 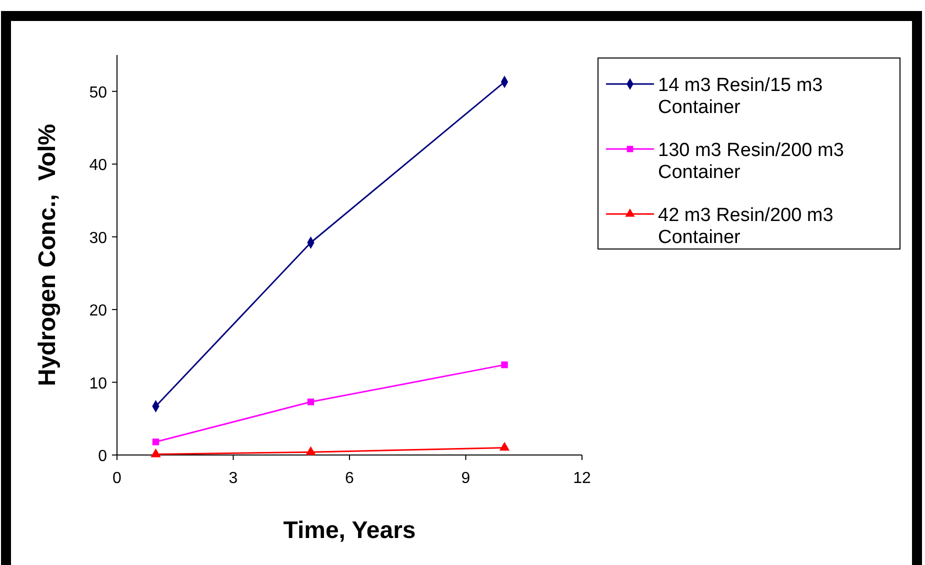 What do you see at coordinates (465, 478) in the screenshot?
I see `x-tick-label: 9` at bounding box center [465, 478].